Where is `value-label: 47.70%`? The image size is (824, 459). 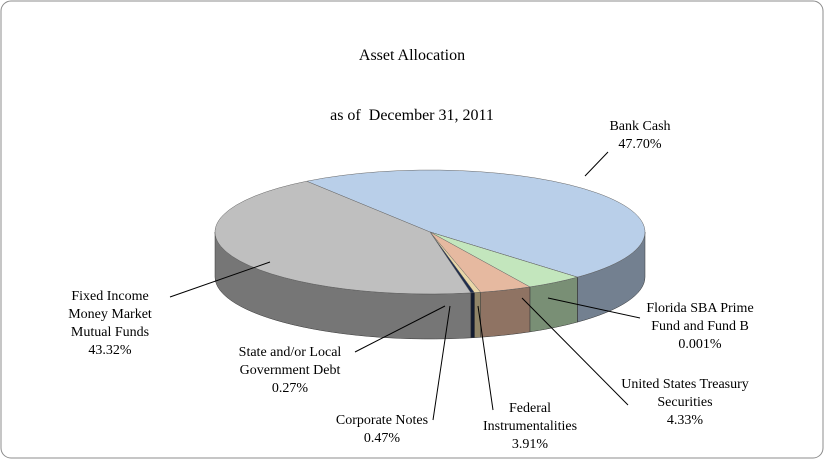 value-label: 47.70% is located at coordinates (640, 144).